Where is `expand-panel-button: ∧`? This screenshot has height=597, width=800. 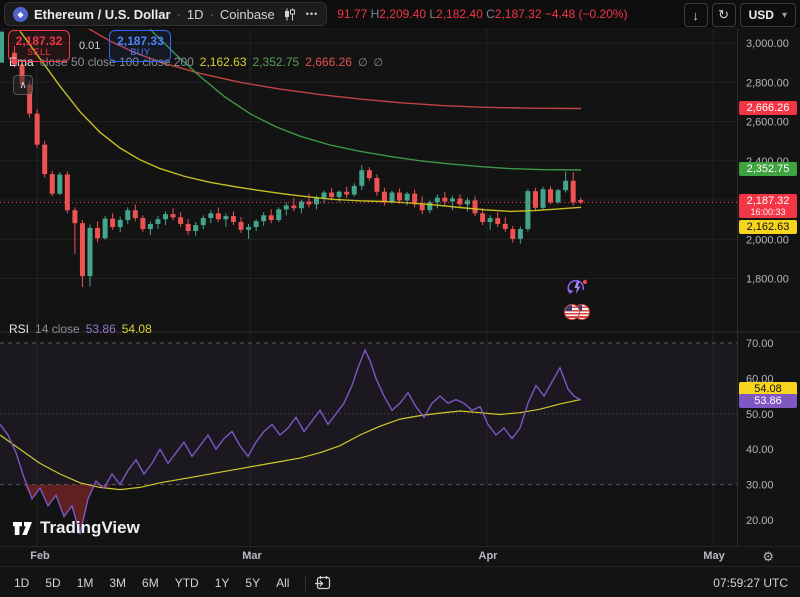
expand-panel-button: ∧ is located at coordinates (23, 85).